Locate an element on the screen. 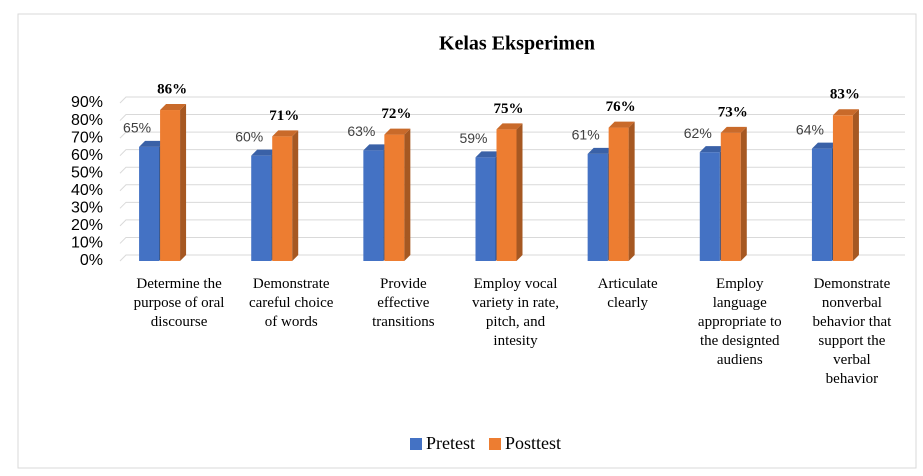 Image resolution: width=923 pixels, height=476 pixels. x-tick-label-line: Employ vocal is located at coordinates (516, 284).